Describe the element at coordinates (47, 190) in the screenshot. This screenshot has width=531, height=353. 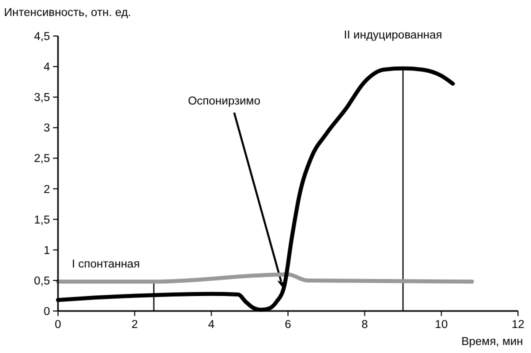
I see `y-tick-label: 2` at that location.